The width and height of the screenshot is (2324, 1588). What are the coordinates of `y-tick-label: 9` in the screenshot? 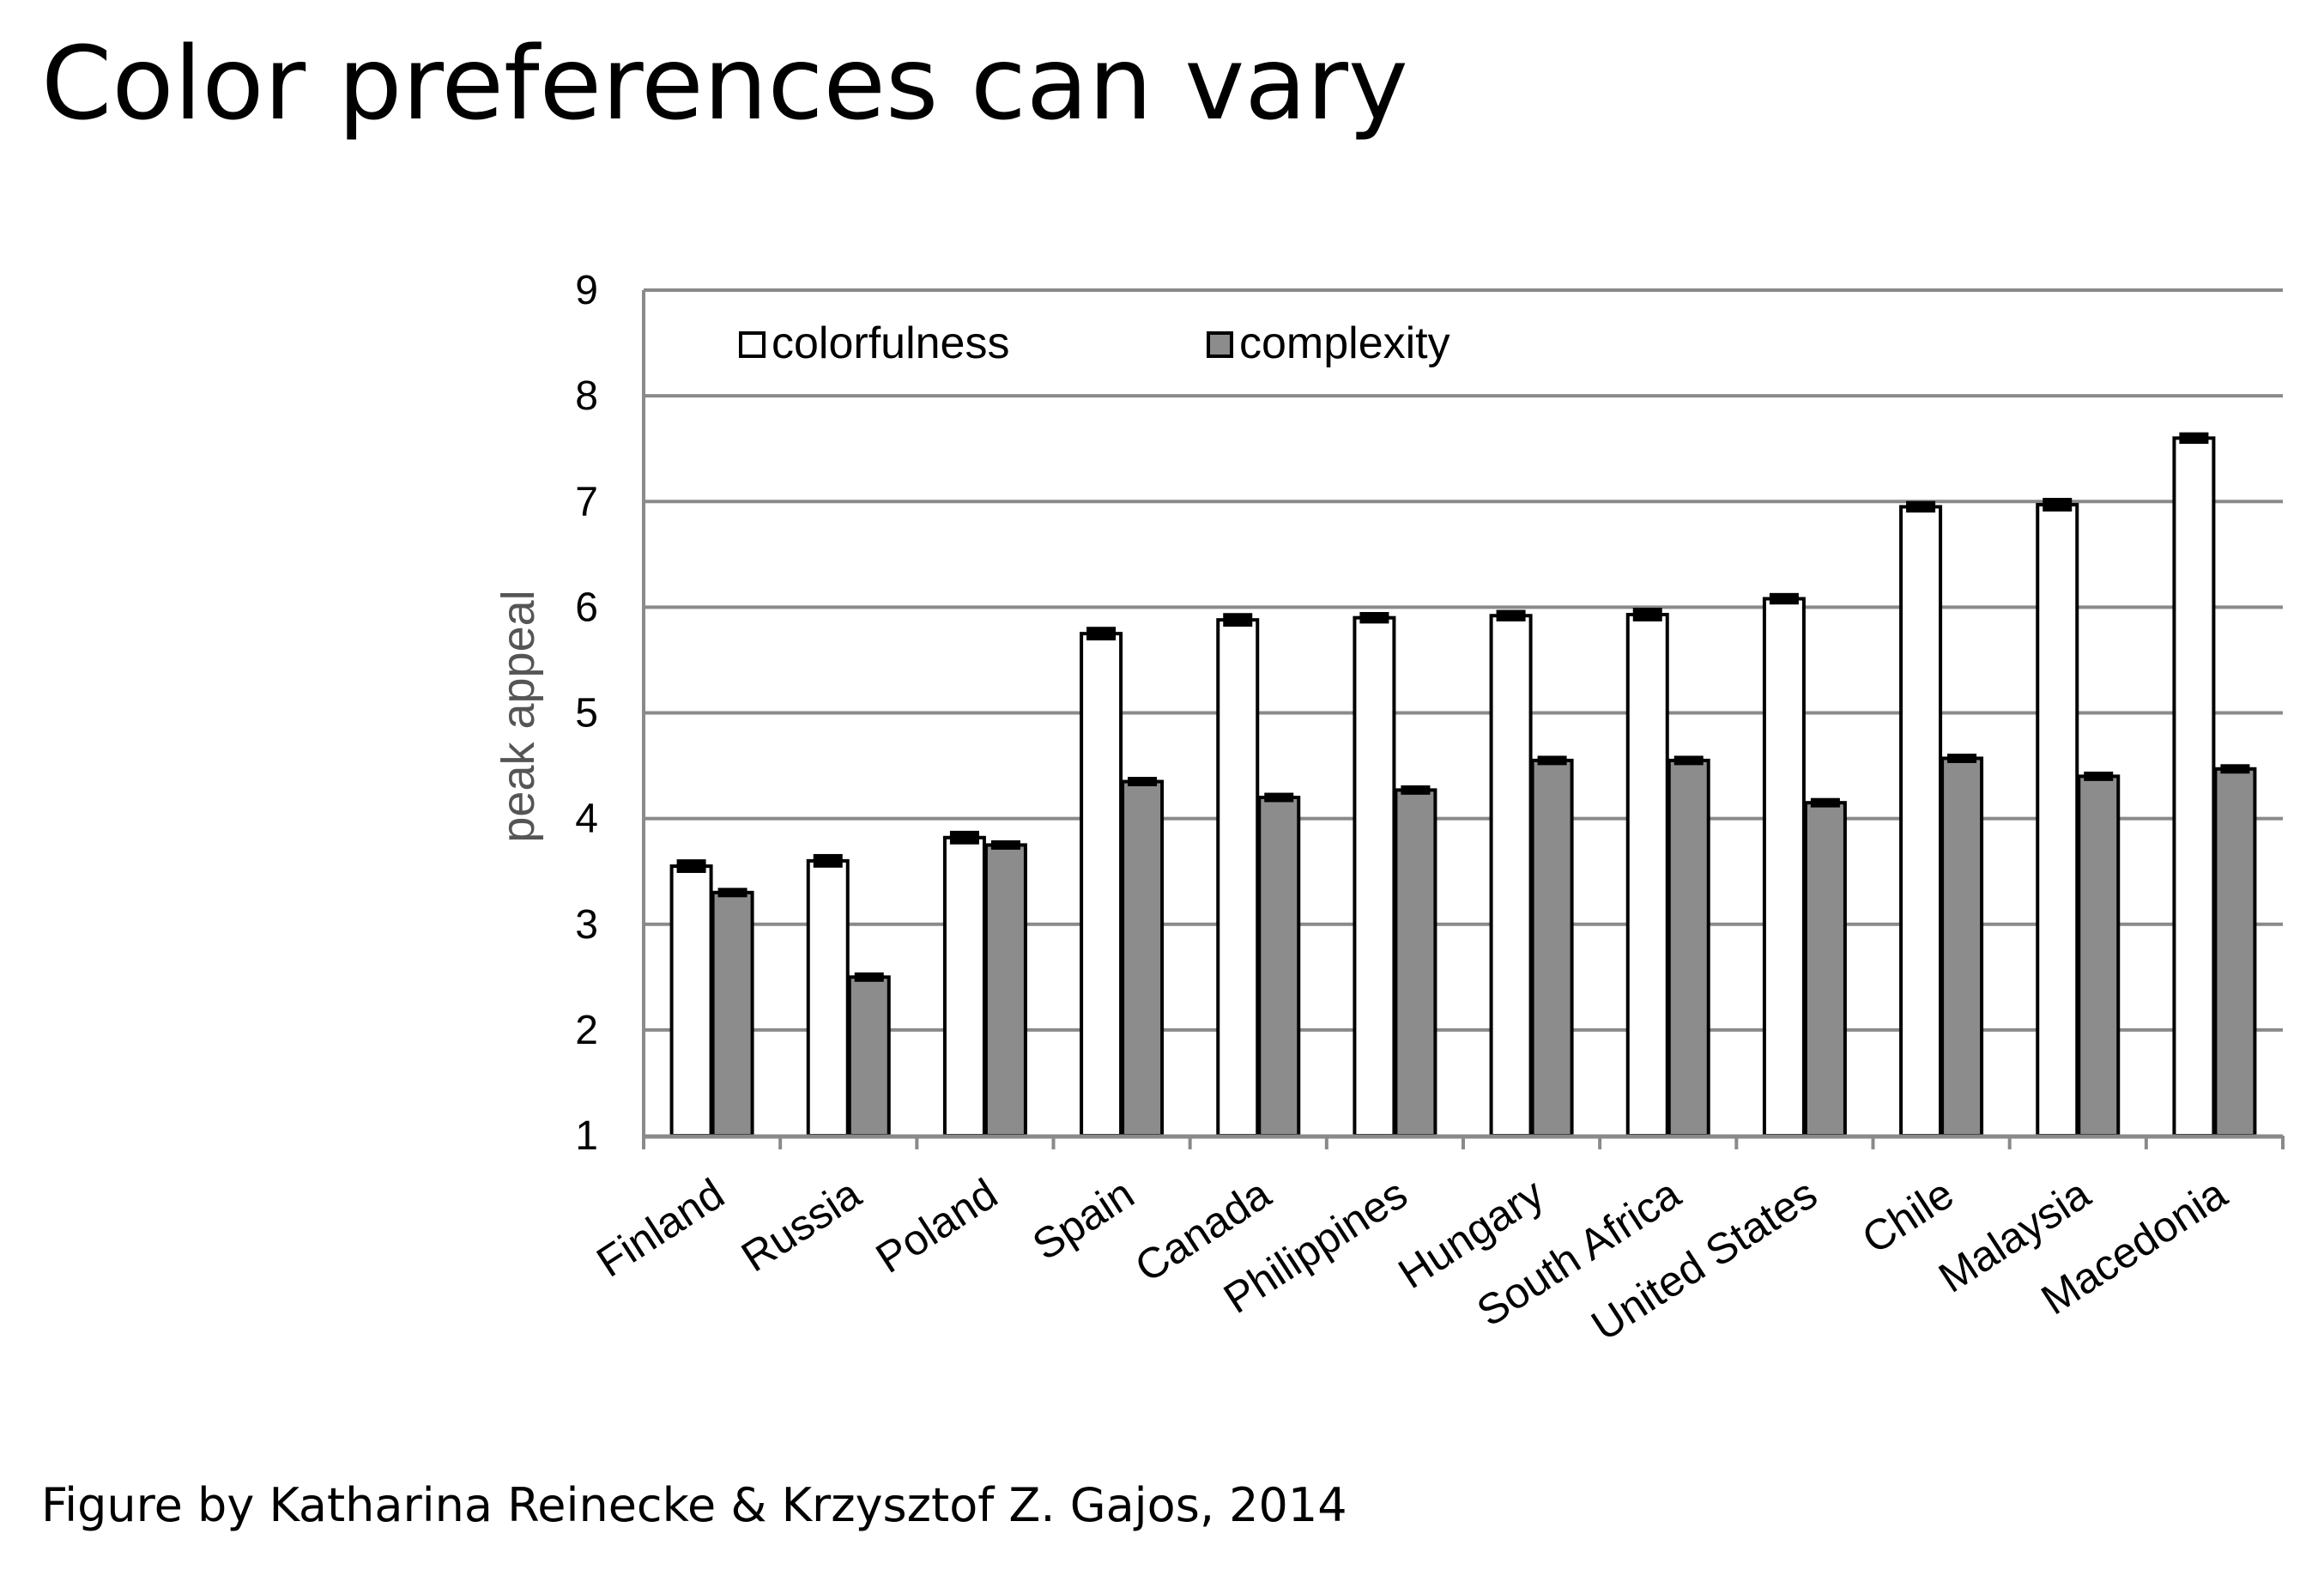 It's located at (586, 290).